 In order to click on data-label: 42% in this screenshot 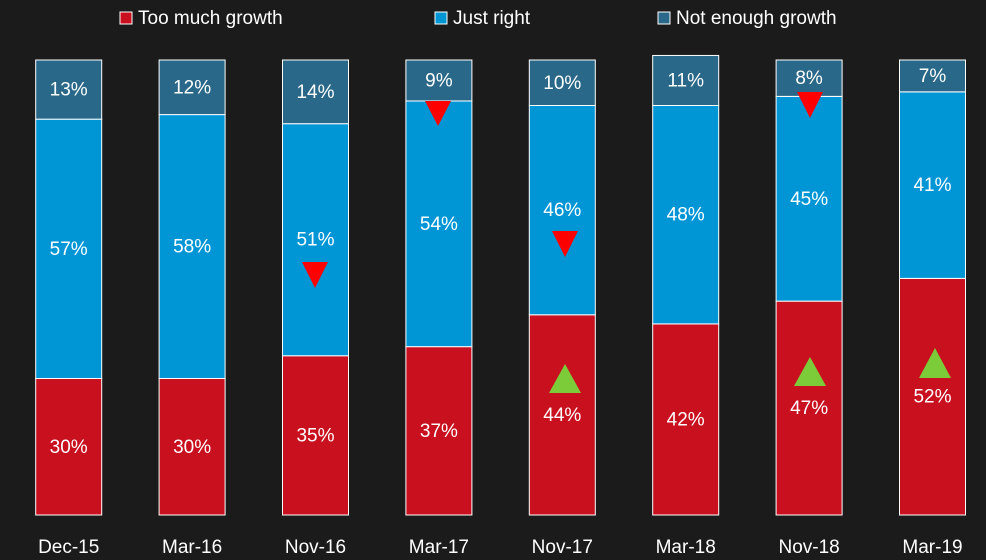, I will do `click(686, 419)`.